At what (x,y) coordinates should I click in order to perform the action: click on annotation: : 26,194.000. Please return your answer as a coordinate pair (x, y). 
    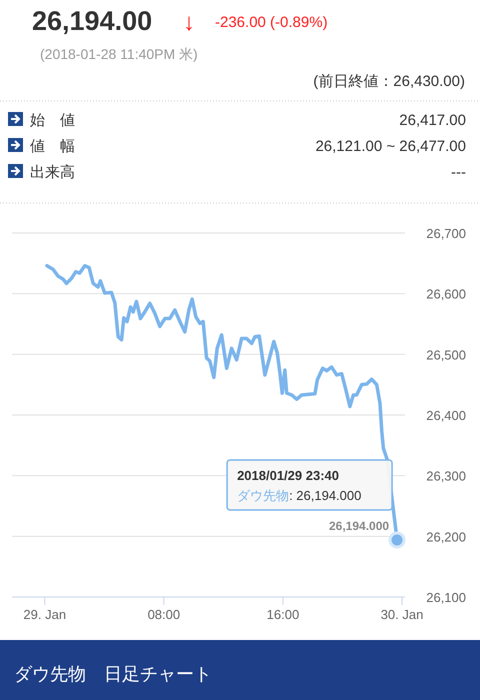
    Looking at the image, I should click on (325, 495).